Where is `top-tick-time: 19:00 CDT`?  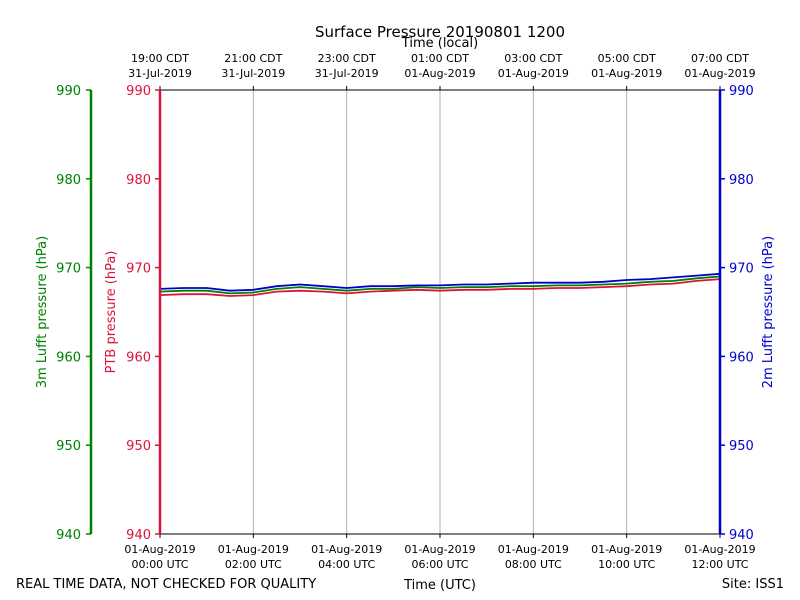
top-tick-time: 19:00 CDT is located at coordinates (160, 58).